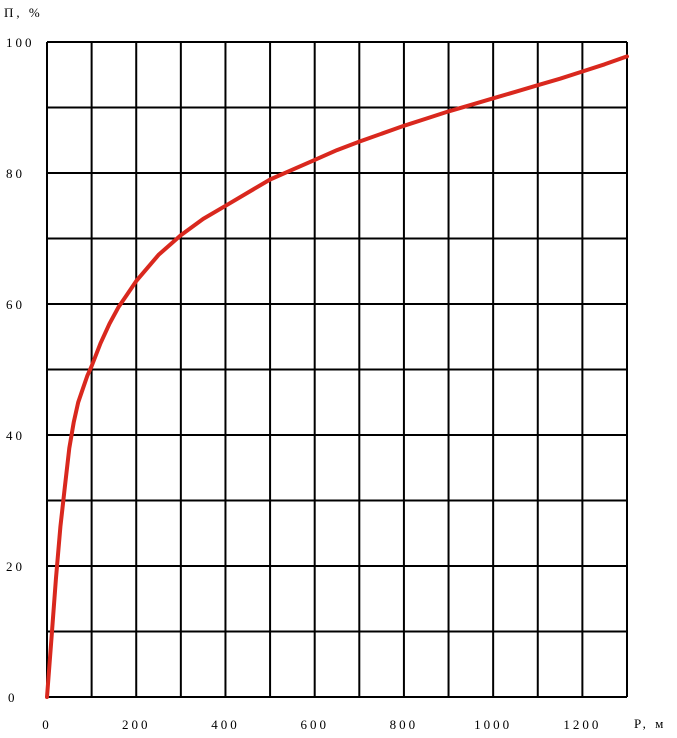 The width and height of the screenshot is (677, 738). I want to click on y-tick-label: 0, so click(13, 697).